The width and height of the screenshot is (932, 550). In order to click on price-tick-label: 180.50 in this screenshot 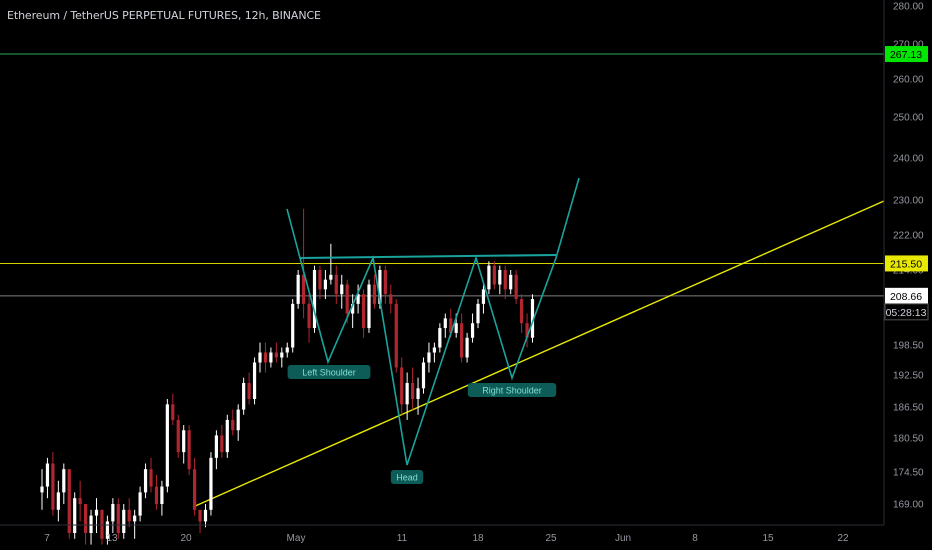, I will do `click(908, 439)`.